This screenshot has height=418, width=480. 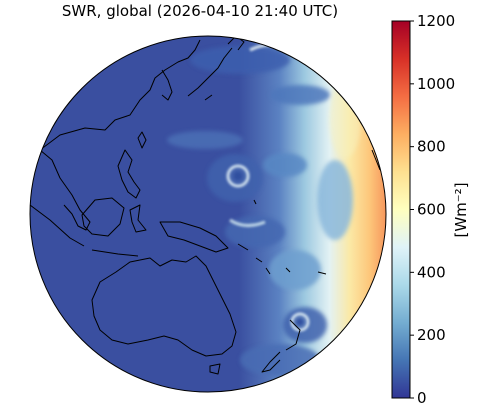 What do you see at coordinates (461, 209) in the screenshot?
I see `colorbar-label: [Wm⁻²]` at bounding box center [461, 209].